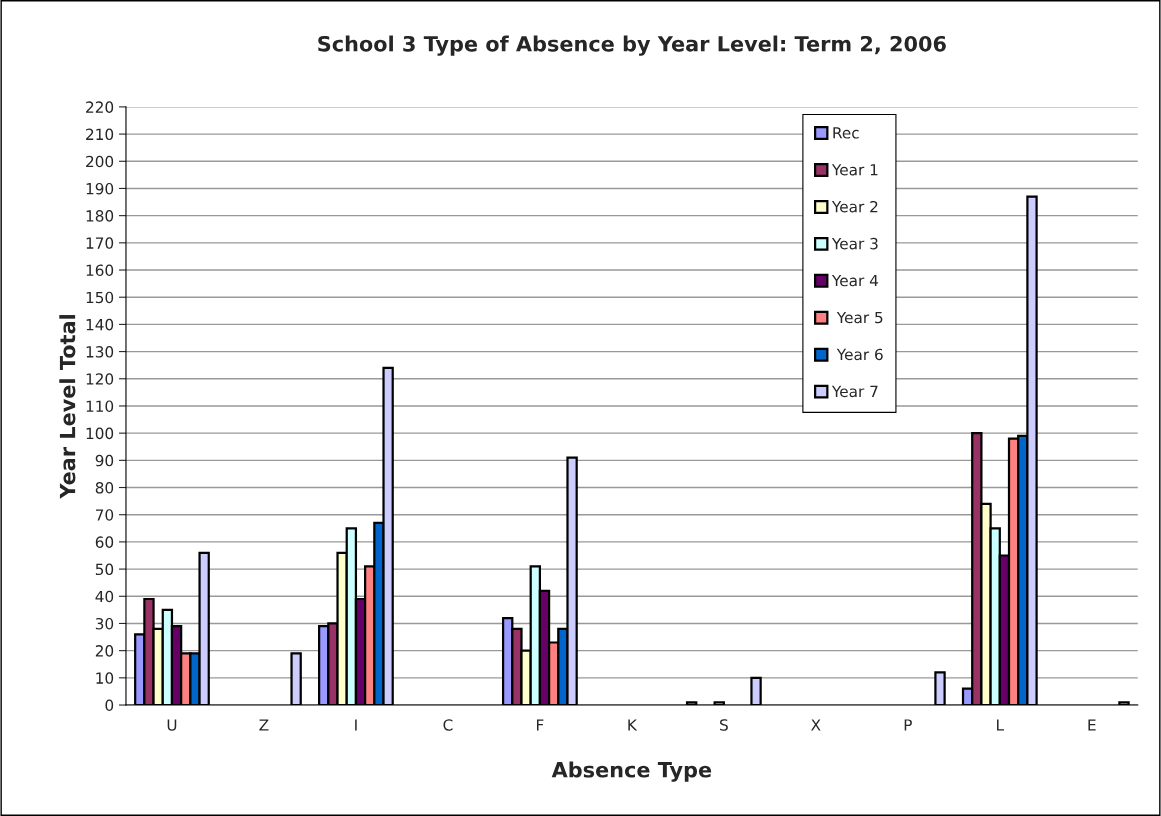 This screenshot has width=1161, height=816. I want to click on chart-title: School 3 Type of Absence by Year Level: Term 2, 2006, so click(632, 45).